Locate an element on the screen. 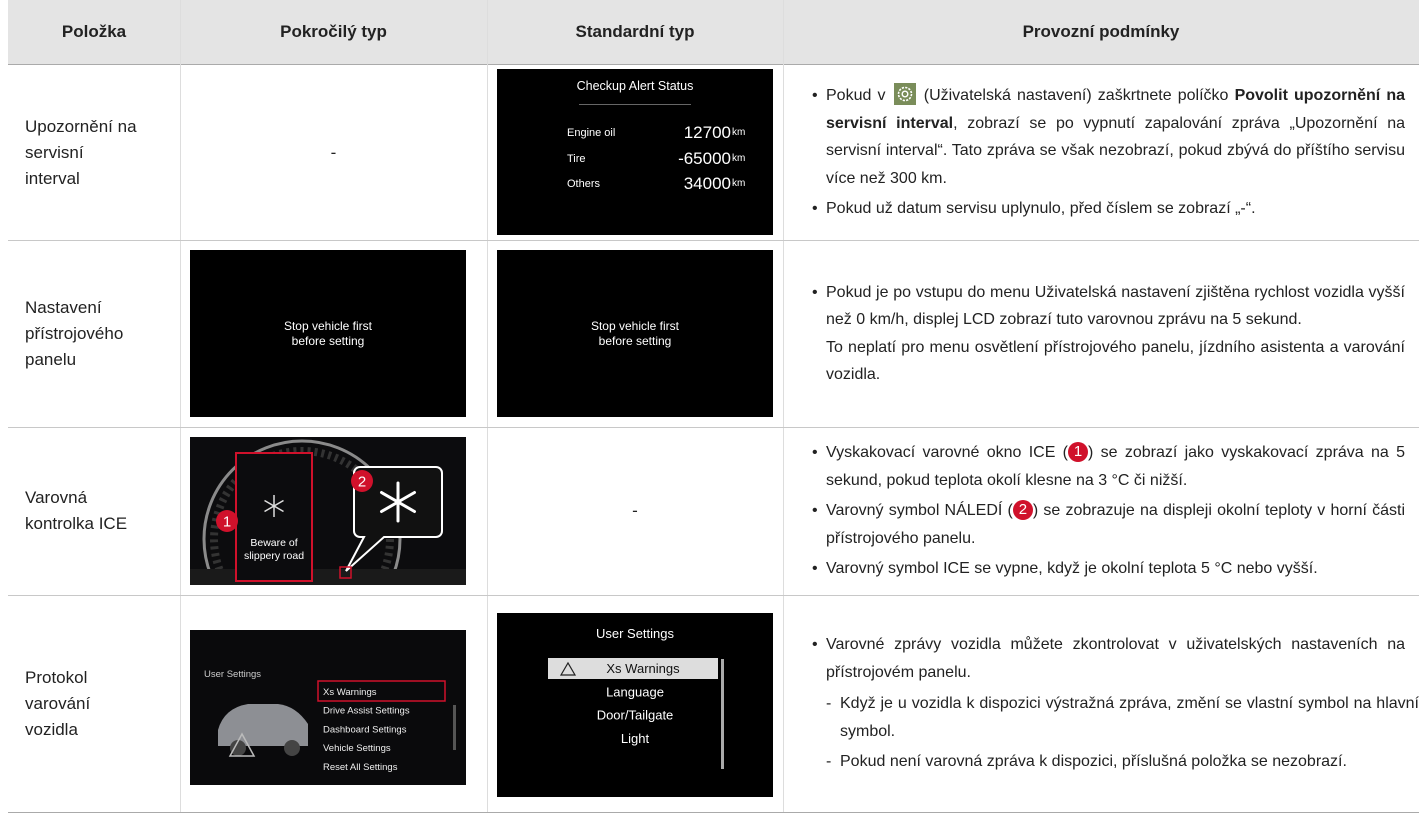  separator is located at coordinates (635, 104).